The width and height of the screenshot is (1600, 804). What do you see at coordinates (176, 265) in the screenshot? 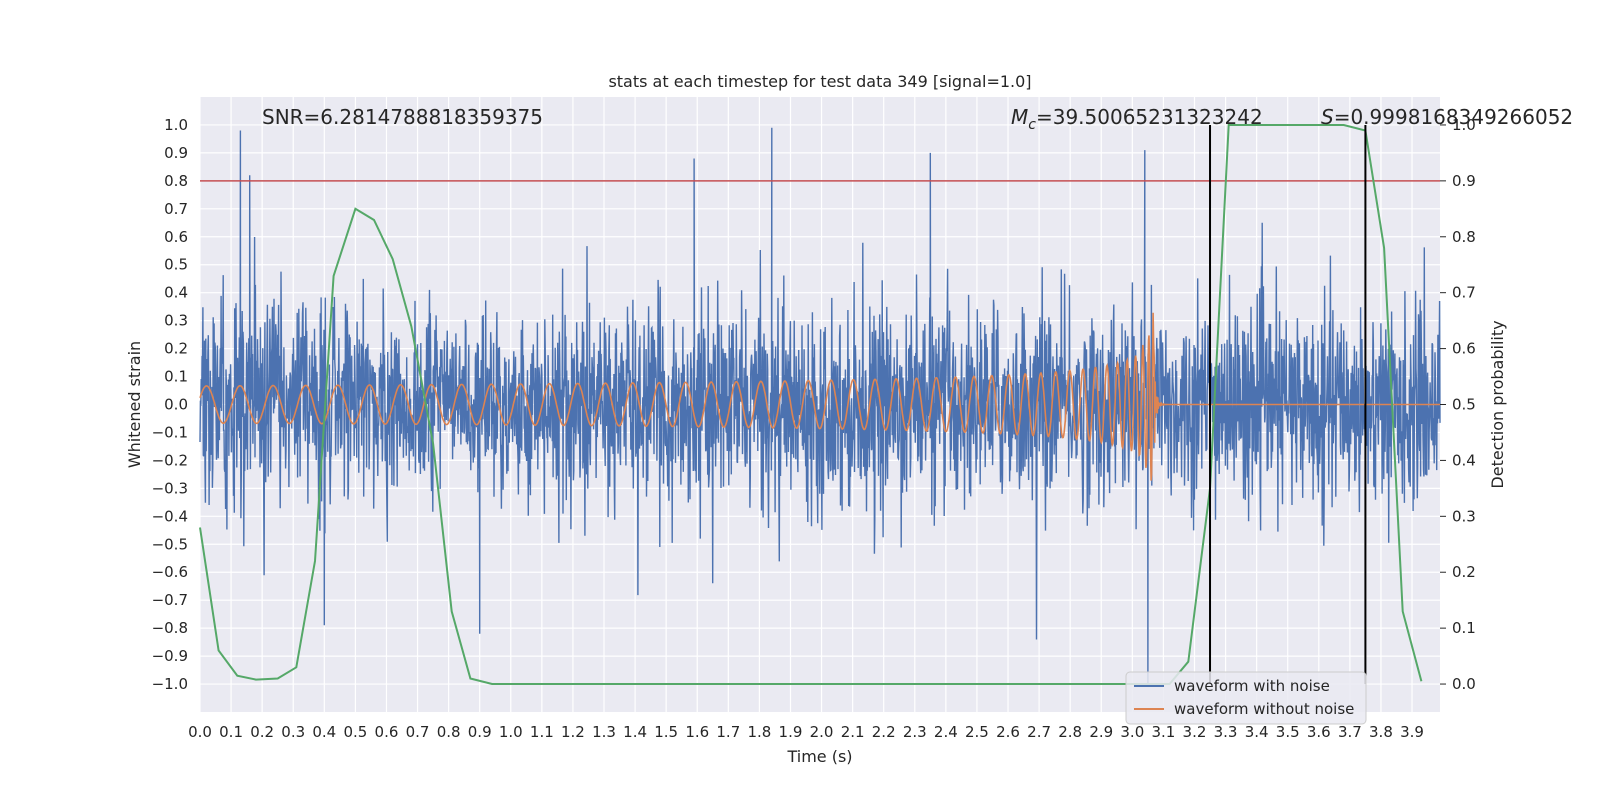
I see `y-tick-label: 0.5` at bounding box center [176, 265].